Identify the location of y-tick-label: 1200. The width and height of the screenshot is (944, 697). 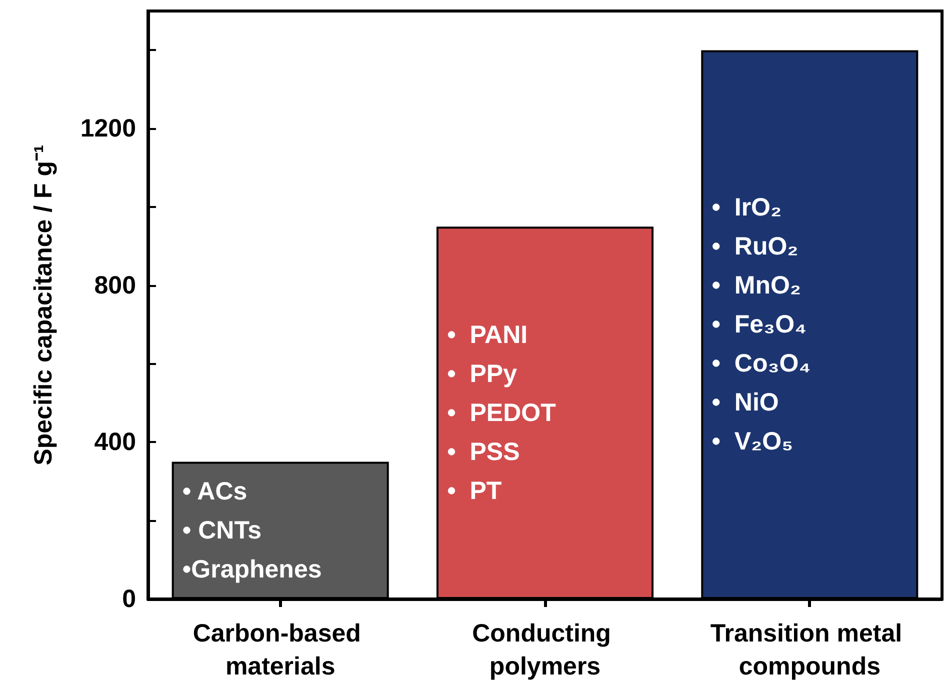
(108, 128).